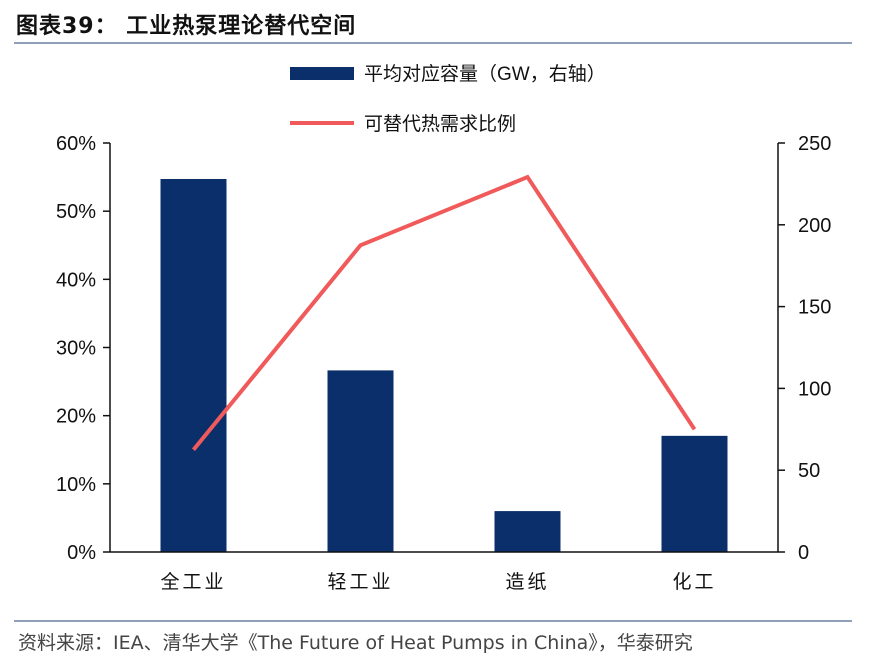 This screenshot has height=665, width=870. What do you see at coordinates (814, 144) in the screenshot?
I see `right-tick-label: 250` at bounding box center [814, 144].